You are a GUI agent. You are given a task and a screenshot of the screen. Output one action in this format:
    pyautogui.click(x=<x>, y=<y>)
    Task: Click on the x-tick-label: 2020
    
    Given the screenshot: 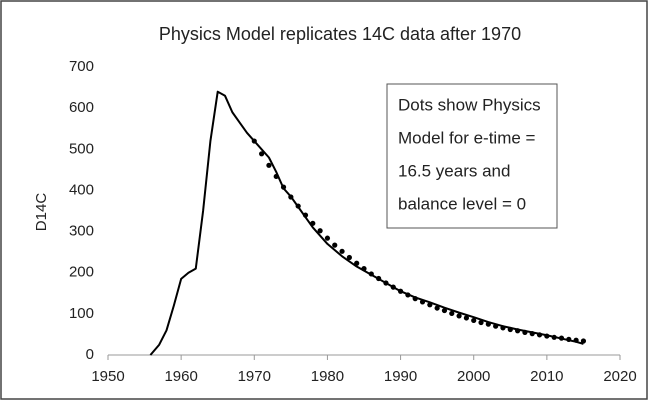 What is the action you would take?
    pyautogui.click(x=619, y=376)
    